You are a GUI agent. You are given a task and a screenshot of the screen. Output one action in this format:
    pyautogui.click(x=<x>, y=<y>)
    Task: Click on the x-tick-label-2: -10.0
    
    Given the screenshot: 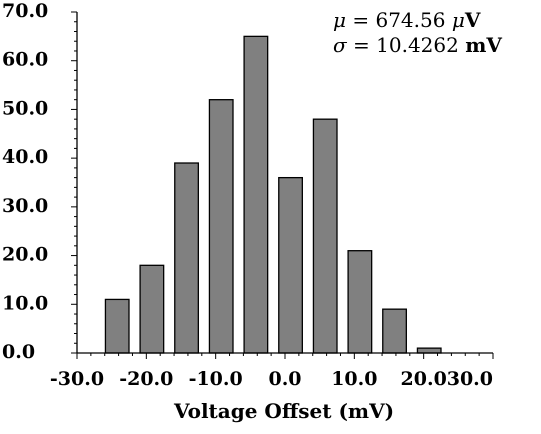 What is the action you would take?
    pyautogui.click(x=216, y=379)
    